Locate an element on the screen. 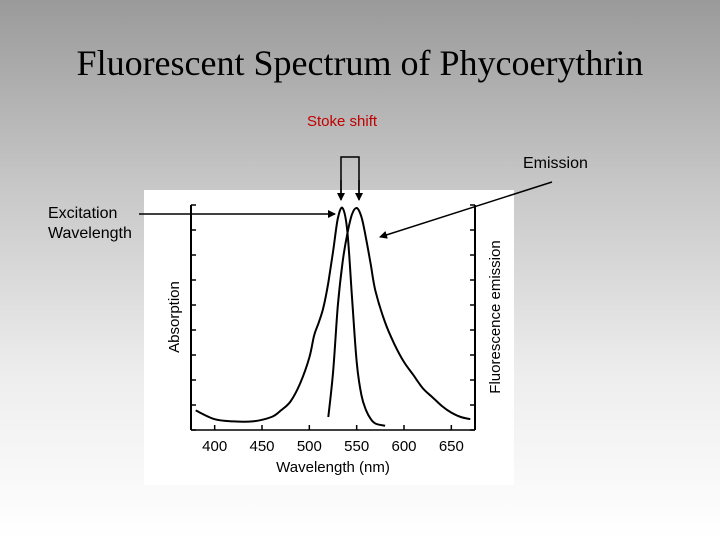 The width and height of the screenshot is (720, 540). emission-label: Emission is located at coordinates (555, 163).